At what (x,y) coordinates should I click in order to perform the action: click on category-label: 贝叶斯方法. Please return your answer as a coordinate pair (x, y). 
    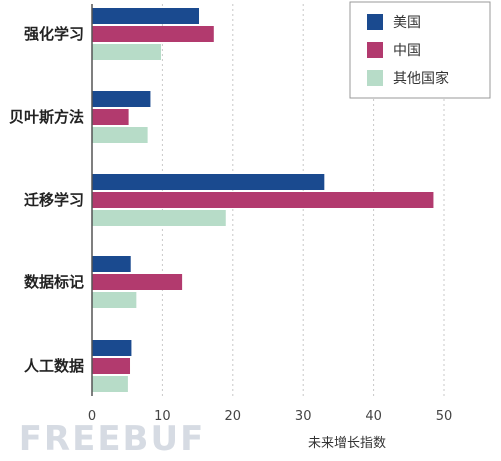
    Looking at the image, I should click on (46, 117).